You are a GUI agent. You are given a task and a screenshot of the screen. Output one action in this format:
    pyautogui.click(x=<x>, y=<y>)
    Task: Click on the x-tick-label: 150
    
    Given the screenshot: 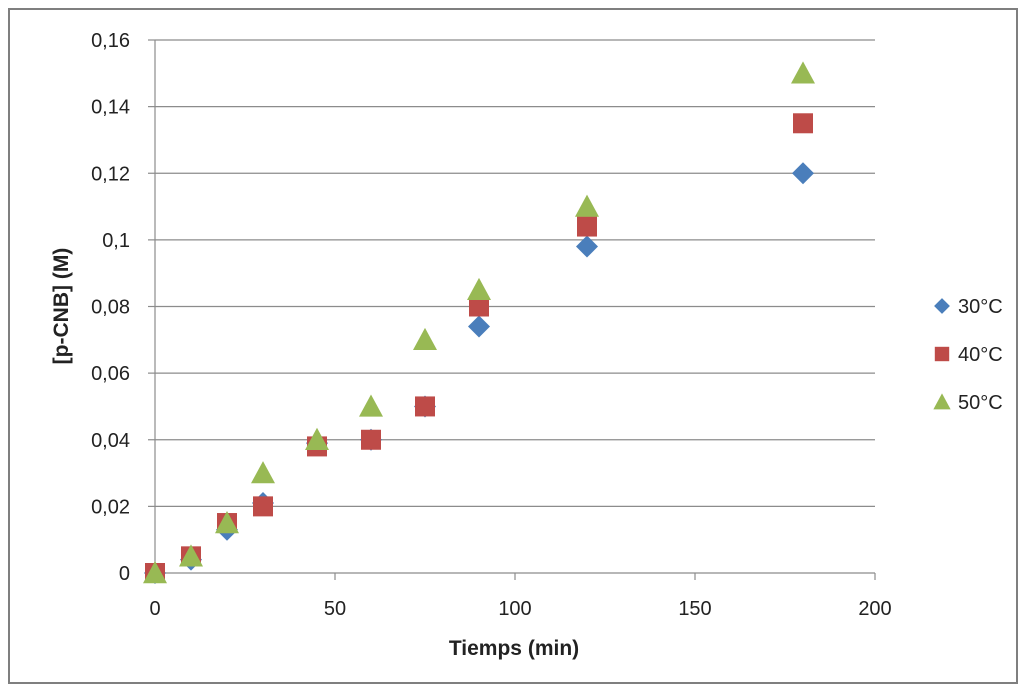 What is the action you would take?
    pyautogui.click(x=694, y=609)
    